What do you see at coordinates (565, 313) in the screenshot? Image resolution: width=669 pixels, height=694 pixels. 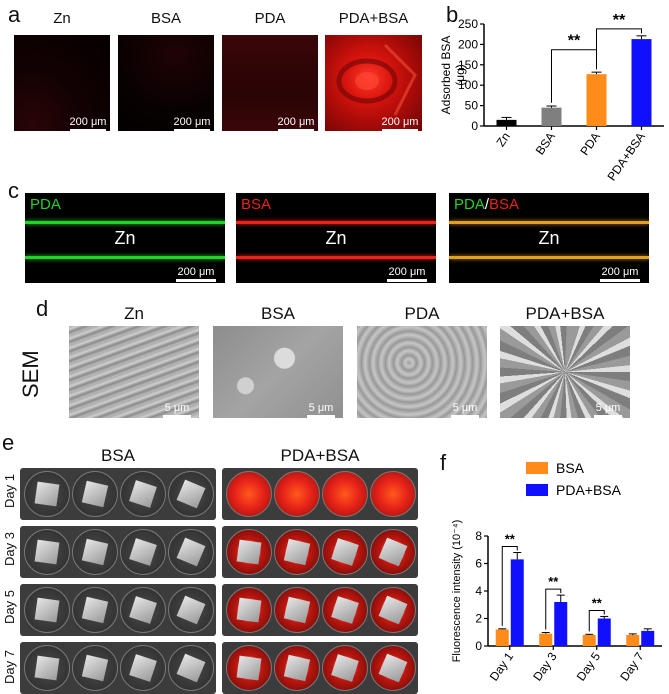 I see `panel-d-label-pdabsa: PDA+BSA` at bounding box center [565, 313].